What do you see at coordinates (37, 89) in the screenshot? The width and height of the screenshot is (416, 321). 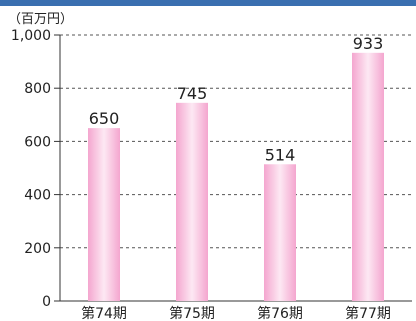 I see `y-tick-label: 800` at bounding box center [37, 89].